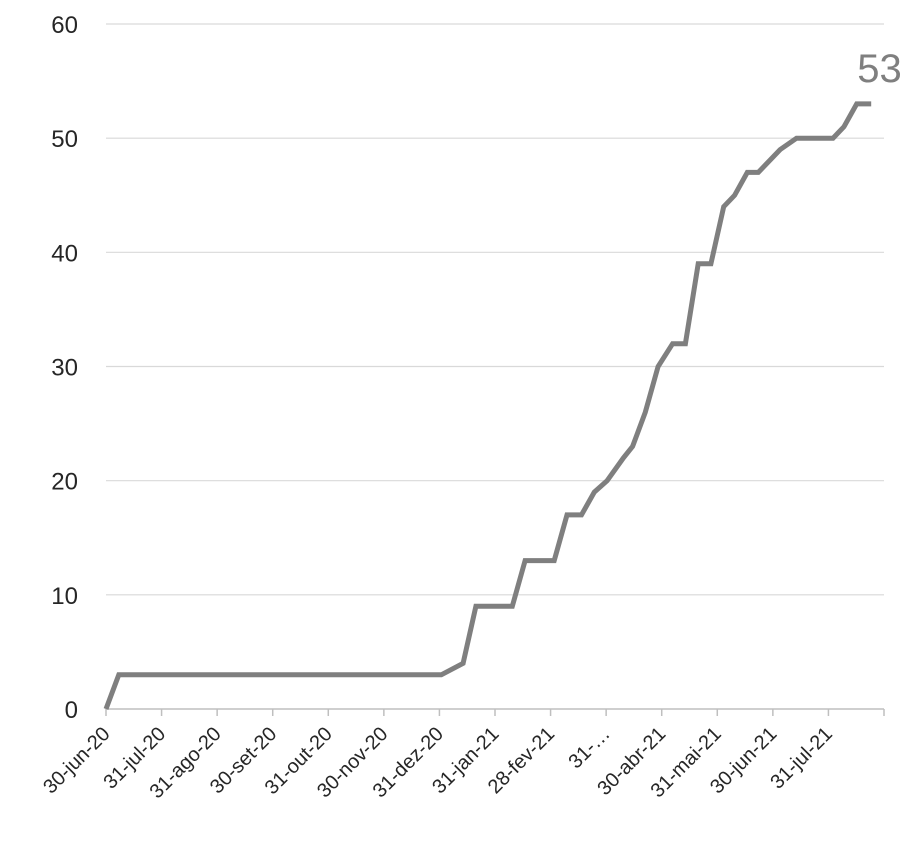  What do you see at coordinates (64, 139) in the screenshot?
I see `y-tick-label: 50` at bounding box center [64, 139].